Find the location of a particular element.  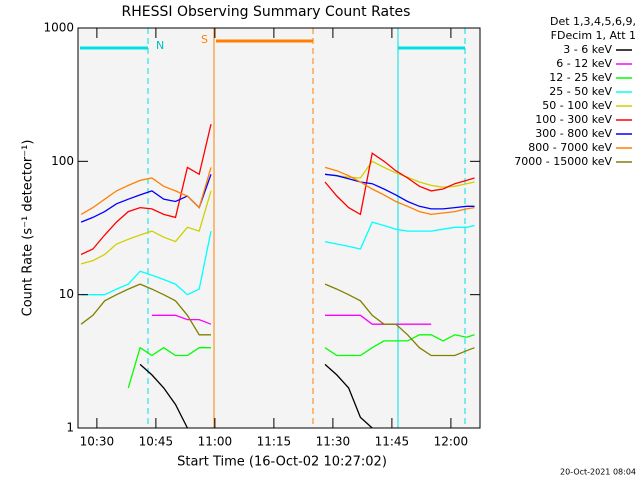

y-tick-label: 1000 is located at coordinates (58, 28).